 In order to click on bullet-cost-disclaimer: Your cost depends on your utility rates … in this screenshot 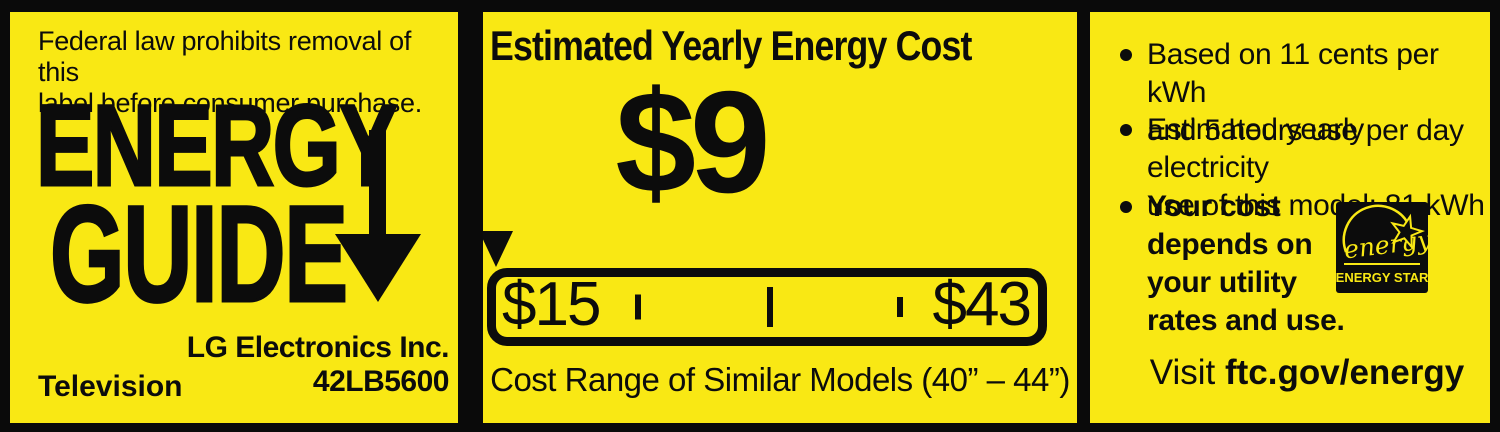, I will do `click(1217, 264)`.